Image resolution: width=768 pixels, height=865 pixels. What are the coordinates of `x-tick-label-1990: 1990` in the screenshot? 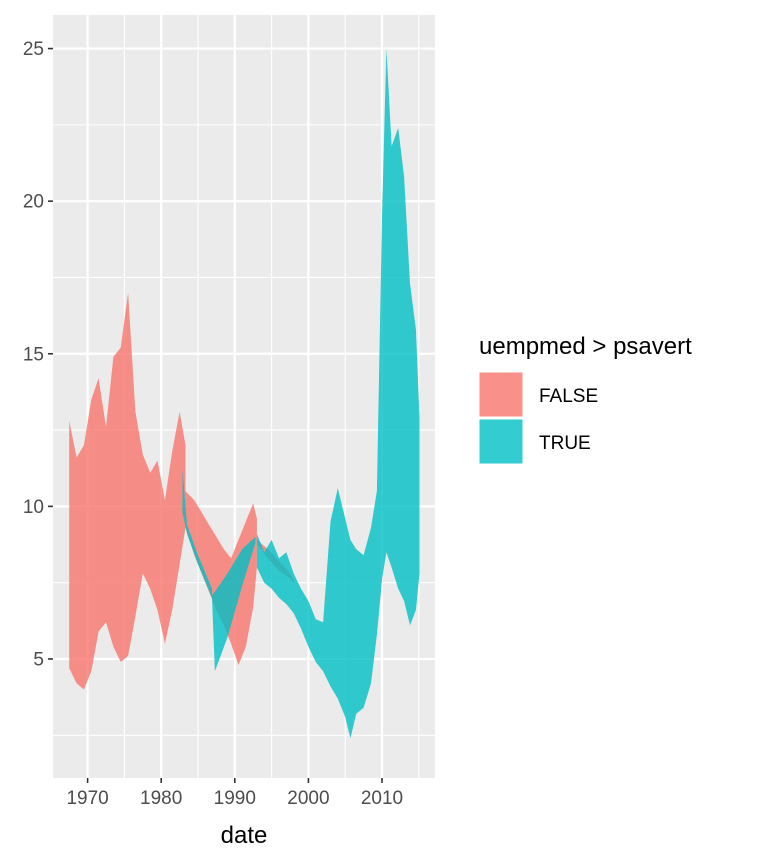 It's located at (235, 798).